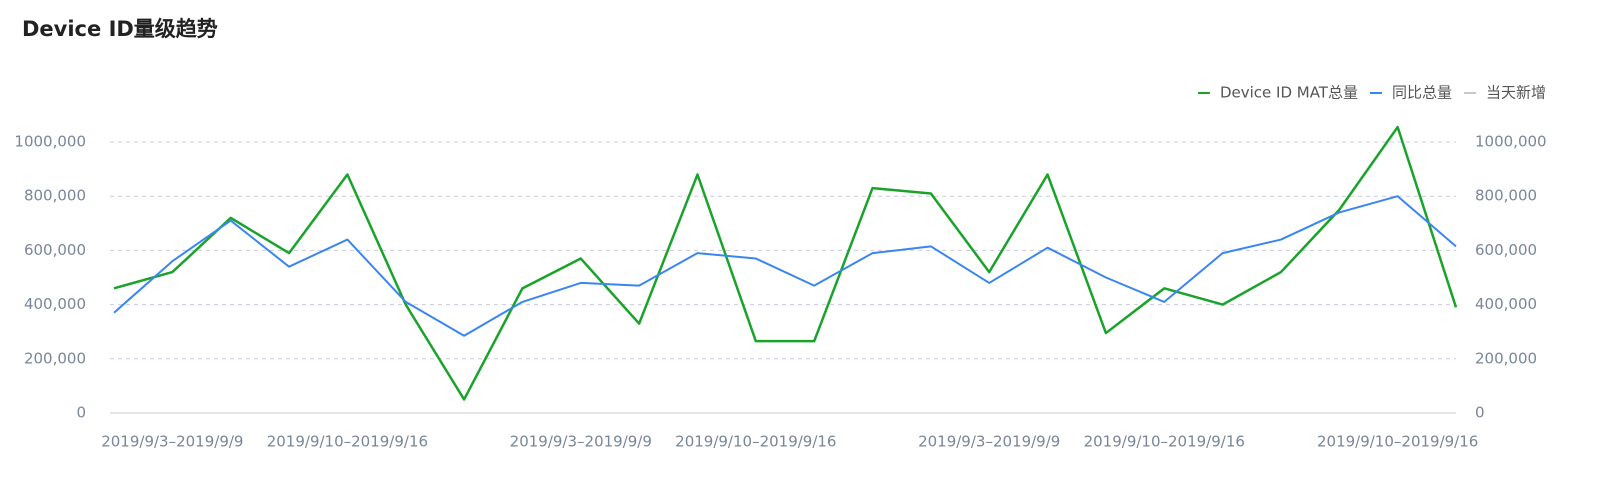  What do you see at coordinates (55, 358) in the screenshot?
I see `y-tick-label: 200,000` at bounding box center [55, 358].